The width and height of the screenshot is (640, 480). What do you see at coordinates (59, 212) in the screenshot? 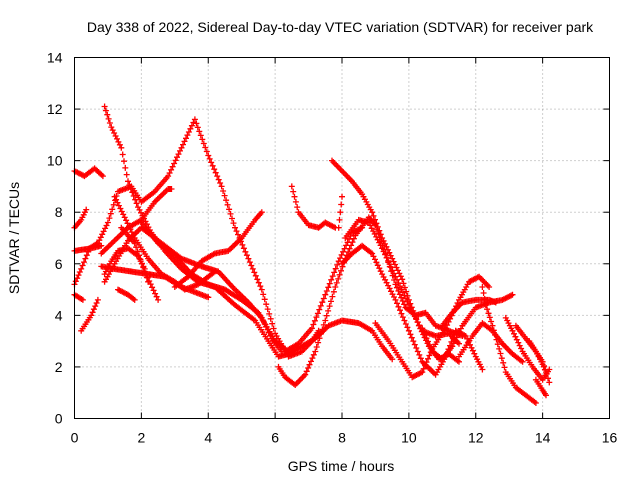
I see `y-tick-label: 8` at bounding box center [59, 212].